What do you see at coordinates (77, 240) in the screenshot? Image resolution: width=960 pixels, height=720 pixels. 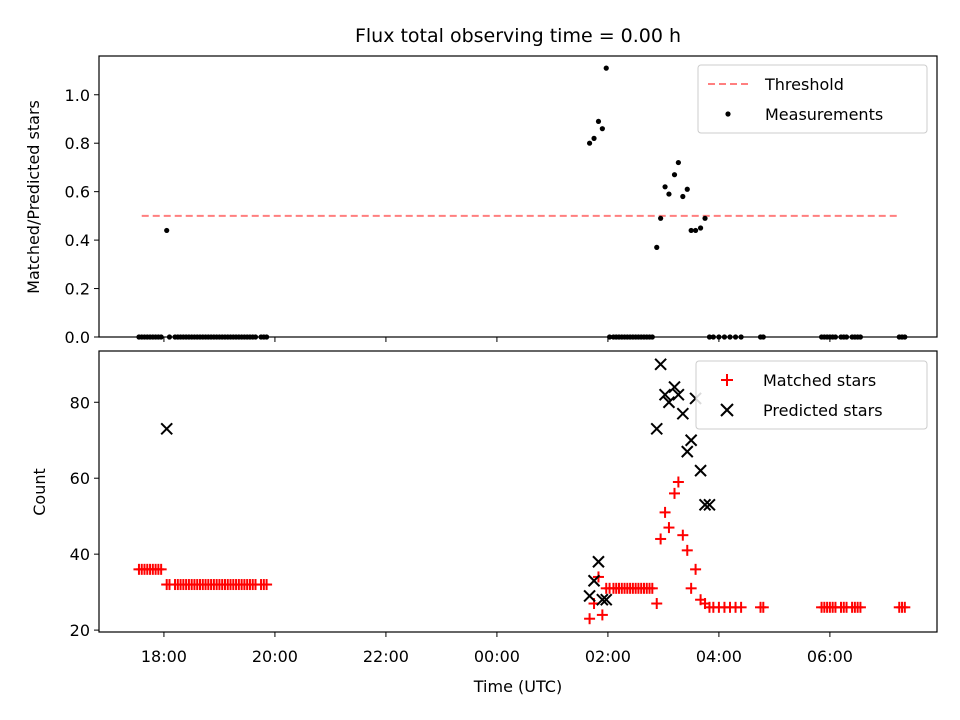 I see `top-y-tick-label: 0.4` at bounding box center [77, 240].